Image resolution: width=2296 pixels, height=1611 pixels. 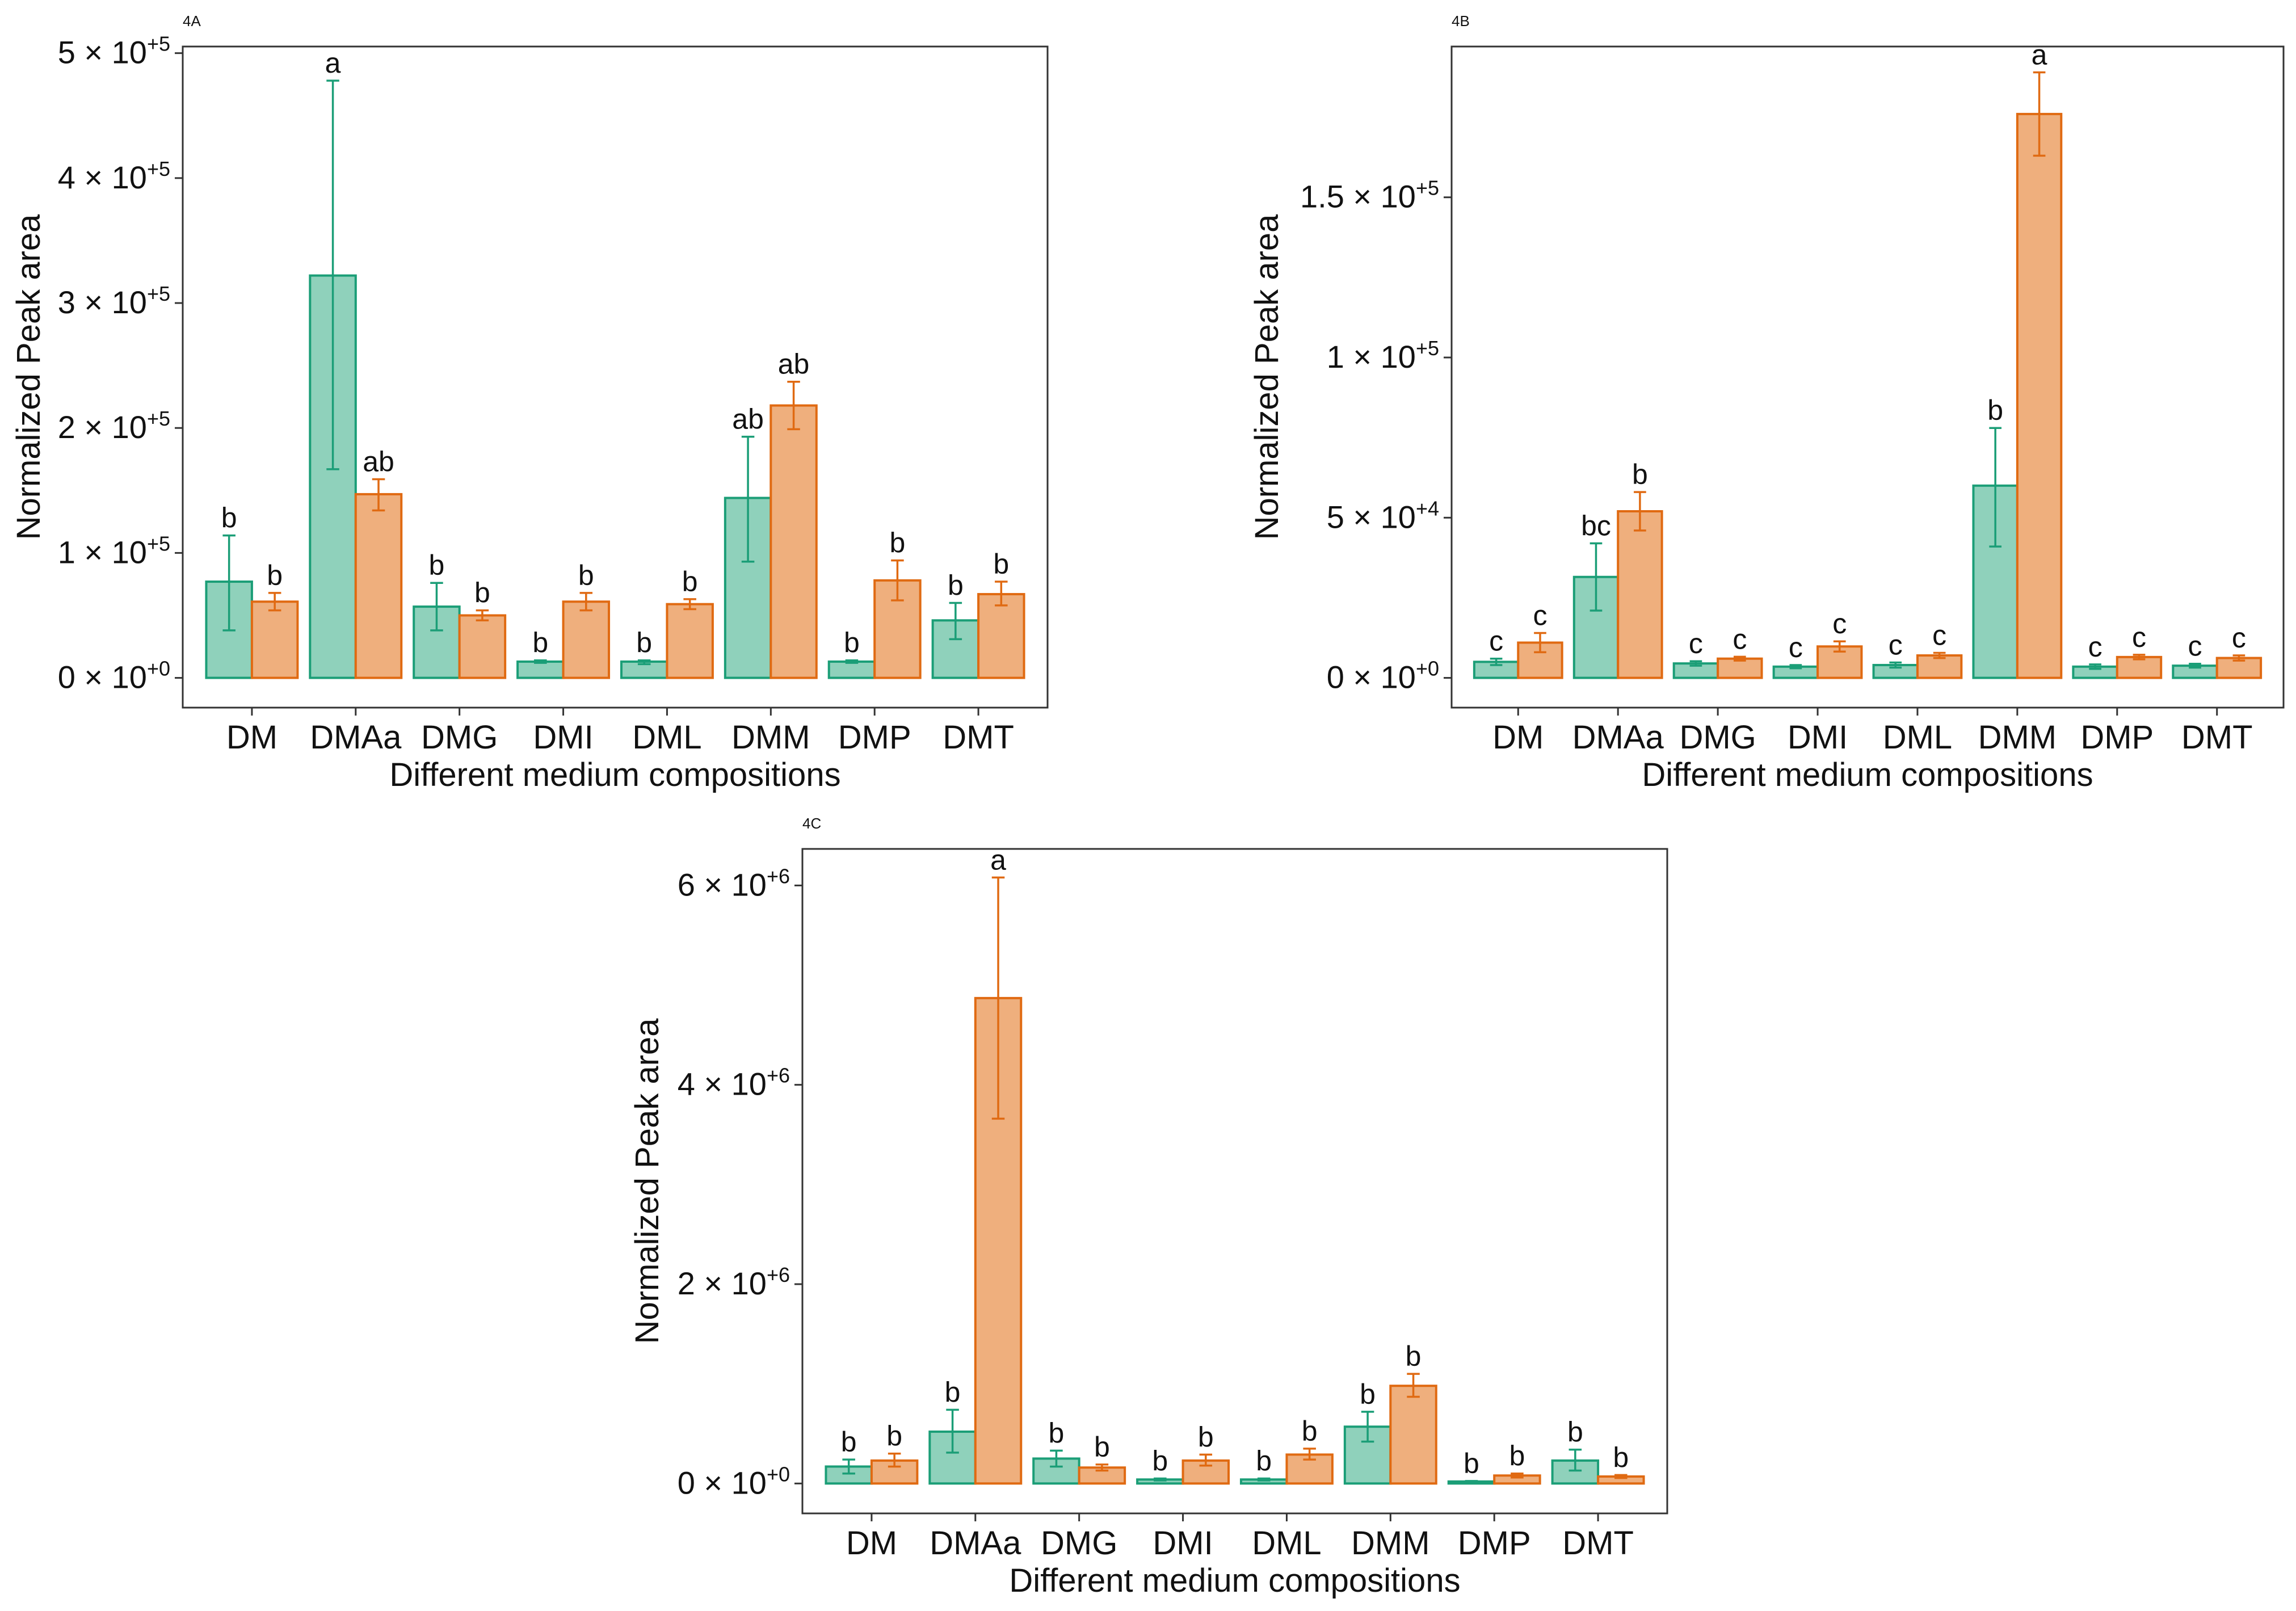 I want to click on y-tick-label: 2 × 10+6, so click(x=734, y=1282).